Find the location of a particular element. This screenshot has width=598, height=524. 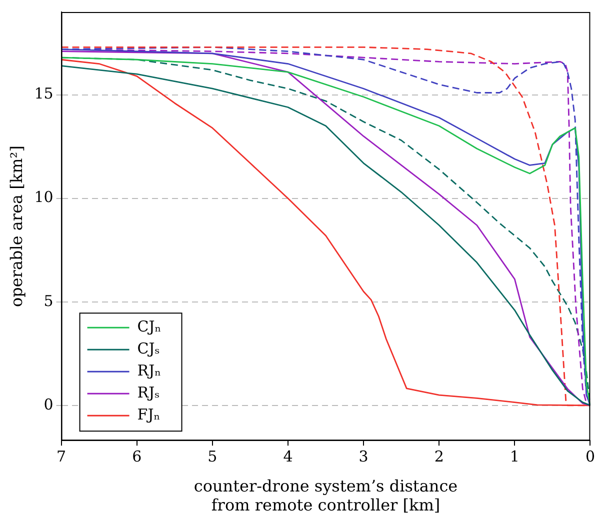

x-tick-label: 2 is located at coordinates (439, 456).